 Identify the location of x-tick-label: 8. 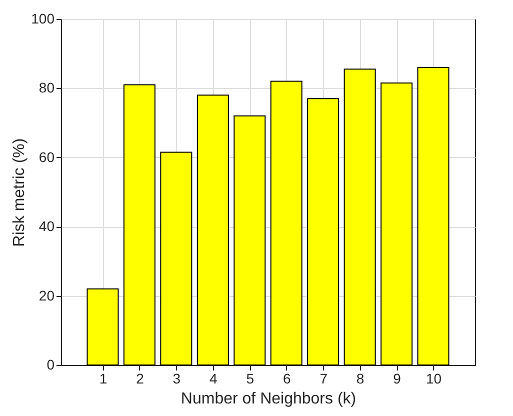
(360, 378).